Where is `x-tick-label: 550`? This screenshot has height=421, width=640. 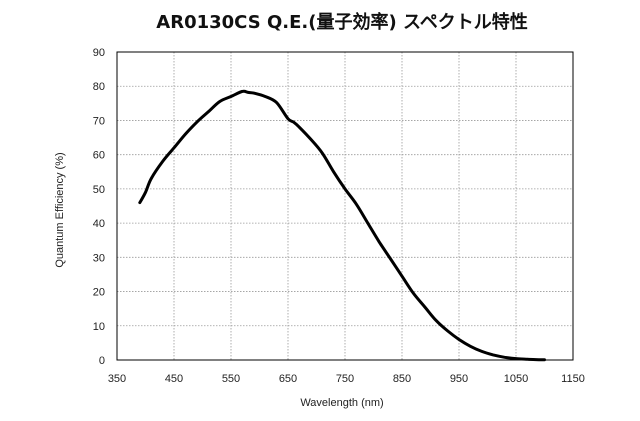
x-tick-label: 550 is located at coordinates (231, 379).